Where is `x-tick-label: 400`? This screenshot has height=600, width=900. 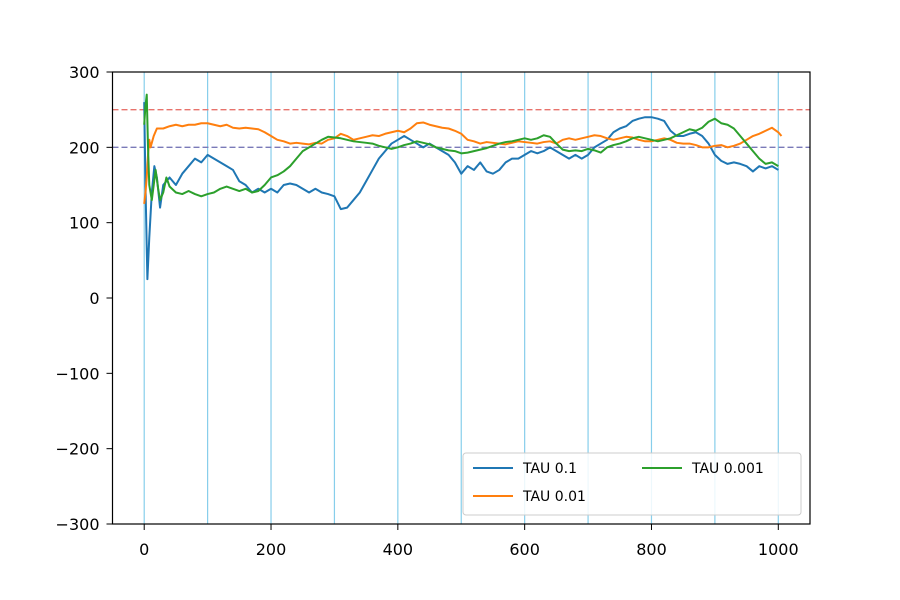 x-tick-label: 400 is located at coordinates (398, 549).